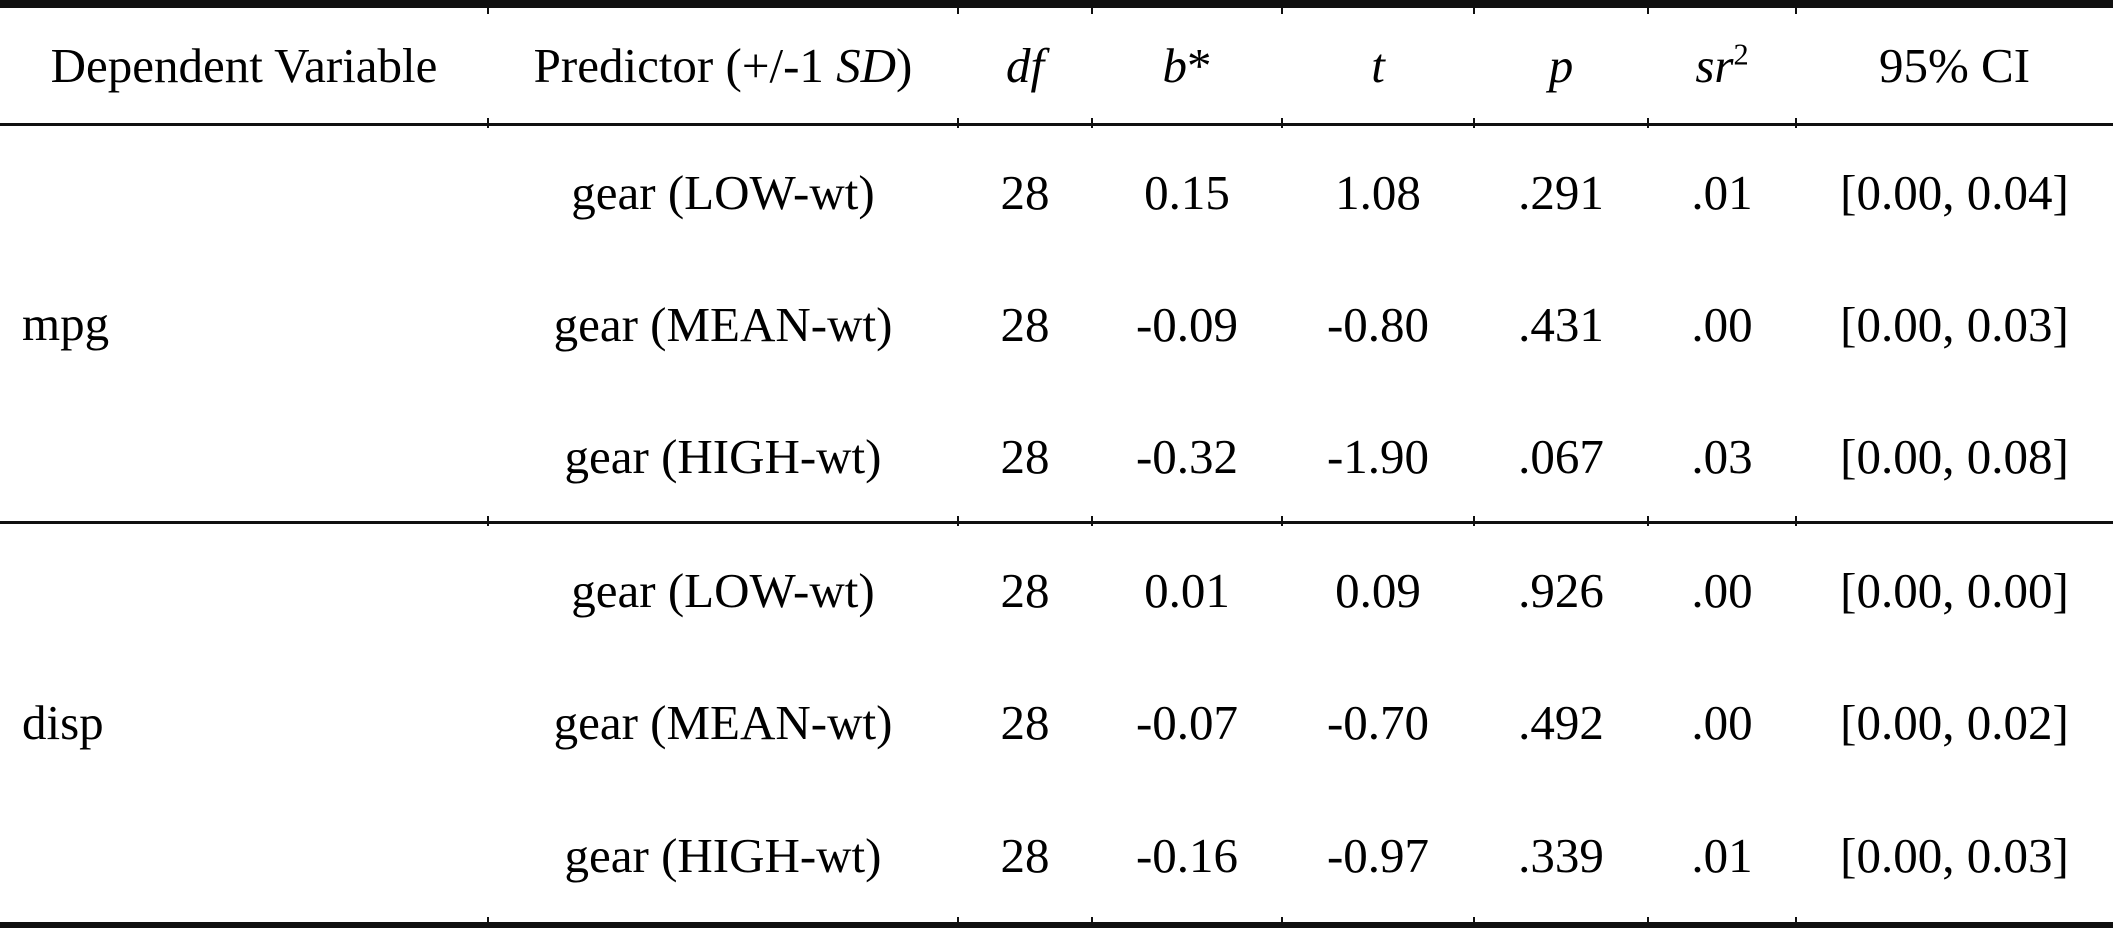 Image resolution: width=2113 pixels, height=928 pixels. I want to click on dependent-variable-mpg: mpg, so click(244, 325).